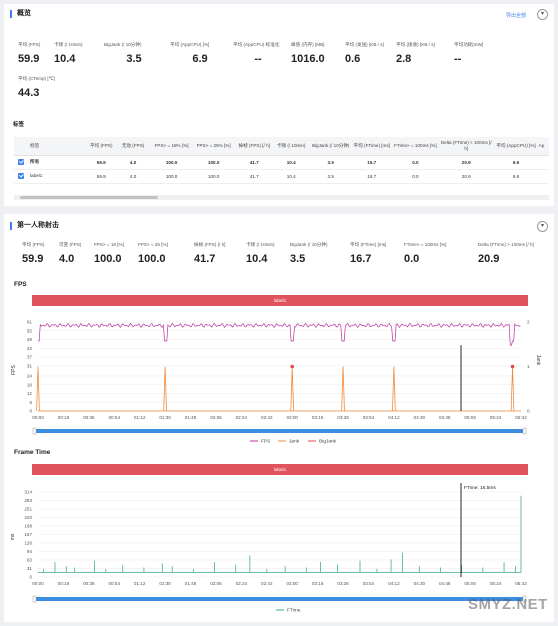 This screenshot has height=626, width=558. Describe the element at coordinates (33, 259) in the screenshot. I see `metric-value: 59.9` at that location.